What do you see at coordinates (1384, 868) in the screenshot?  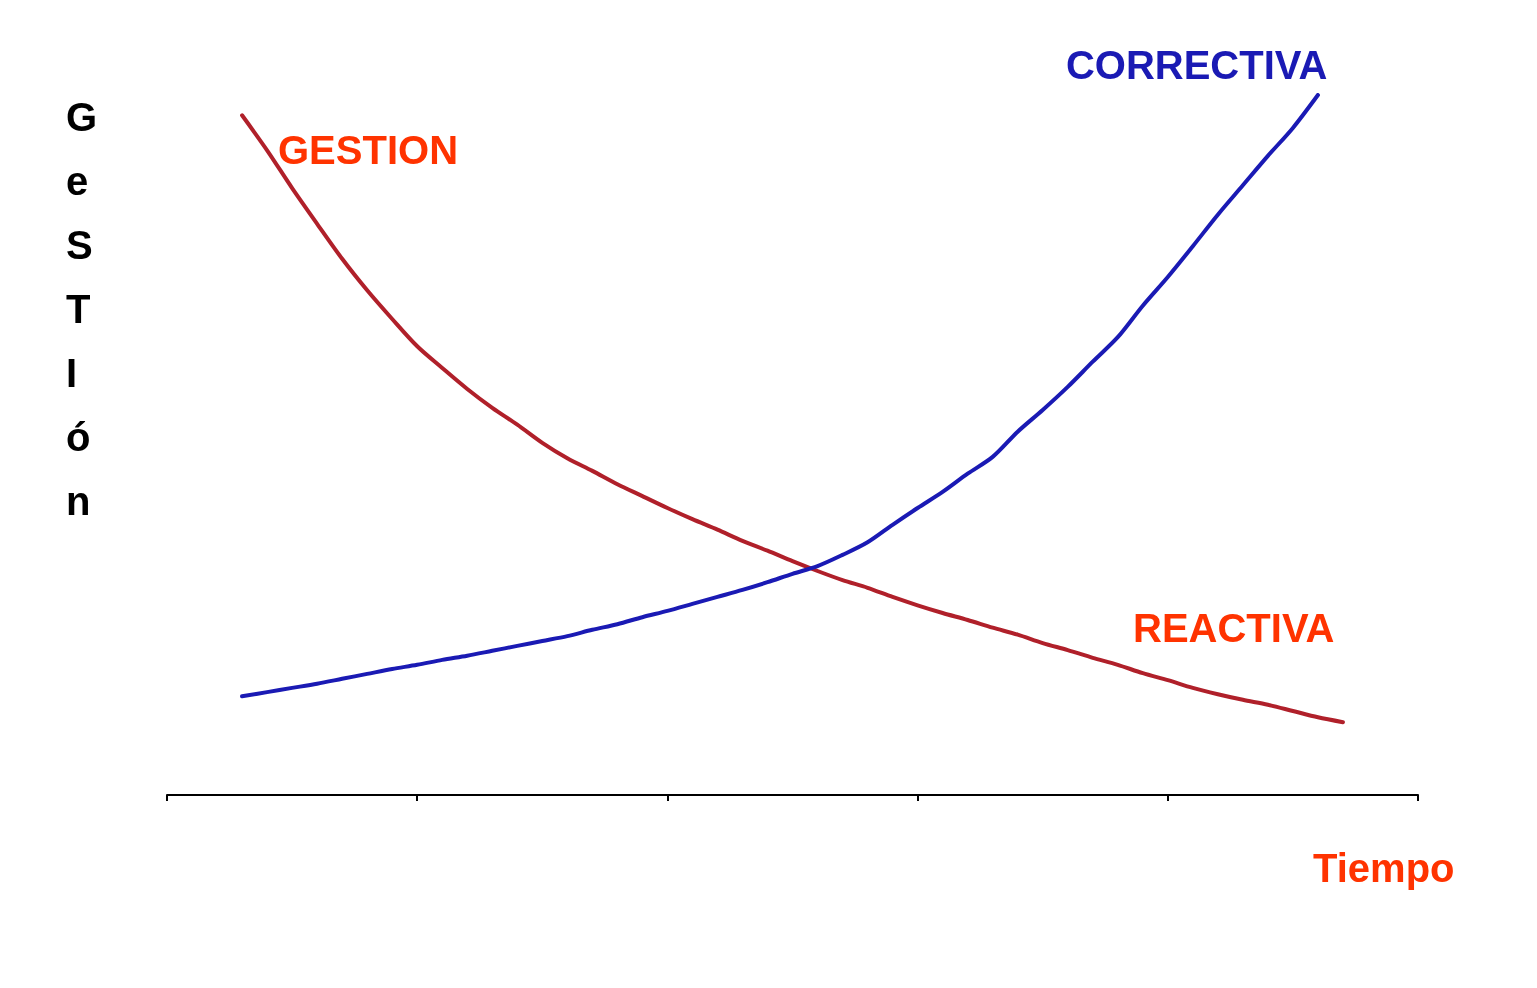 I see `x-axis-title: Tiempo` at bounding box center [1384, 868].